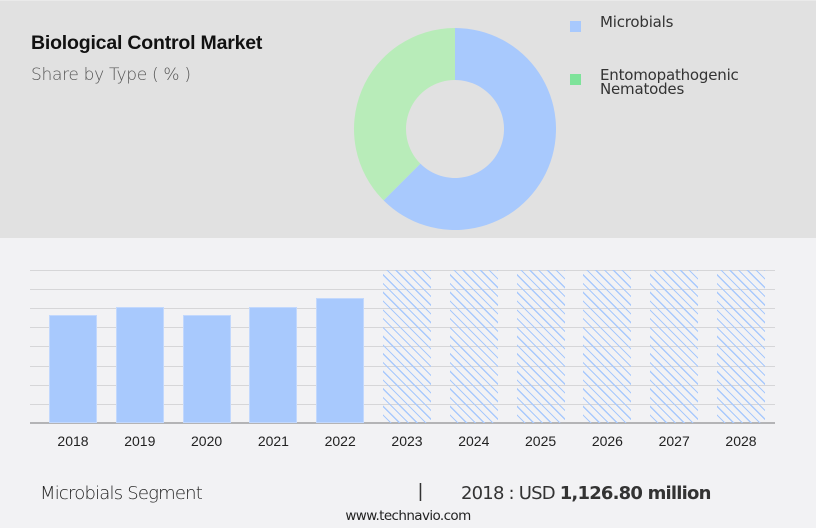 This screenshot has height=528, width=816. Describe the element at coordinates (635, 493) in the screenshot. I see `segment-value-amount: 1,126.80 million` at that location.